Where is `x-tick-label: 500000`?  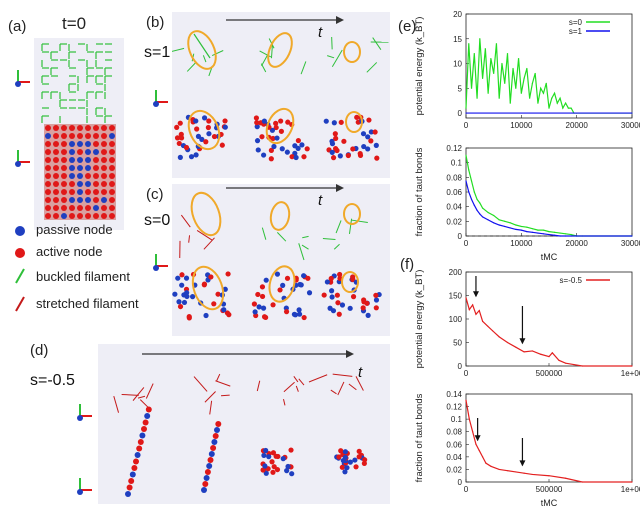 x-tick-label: 500000 is located at coordinates (549, 373).